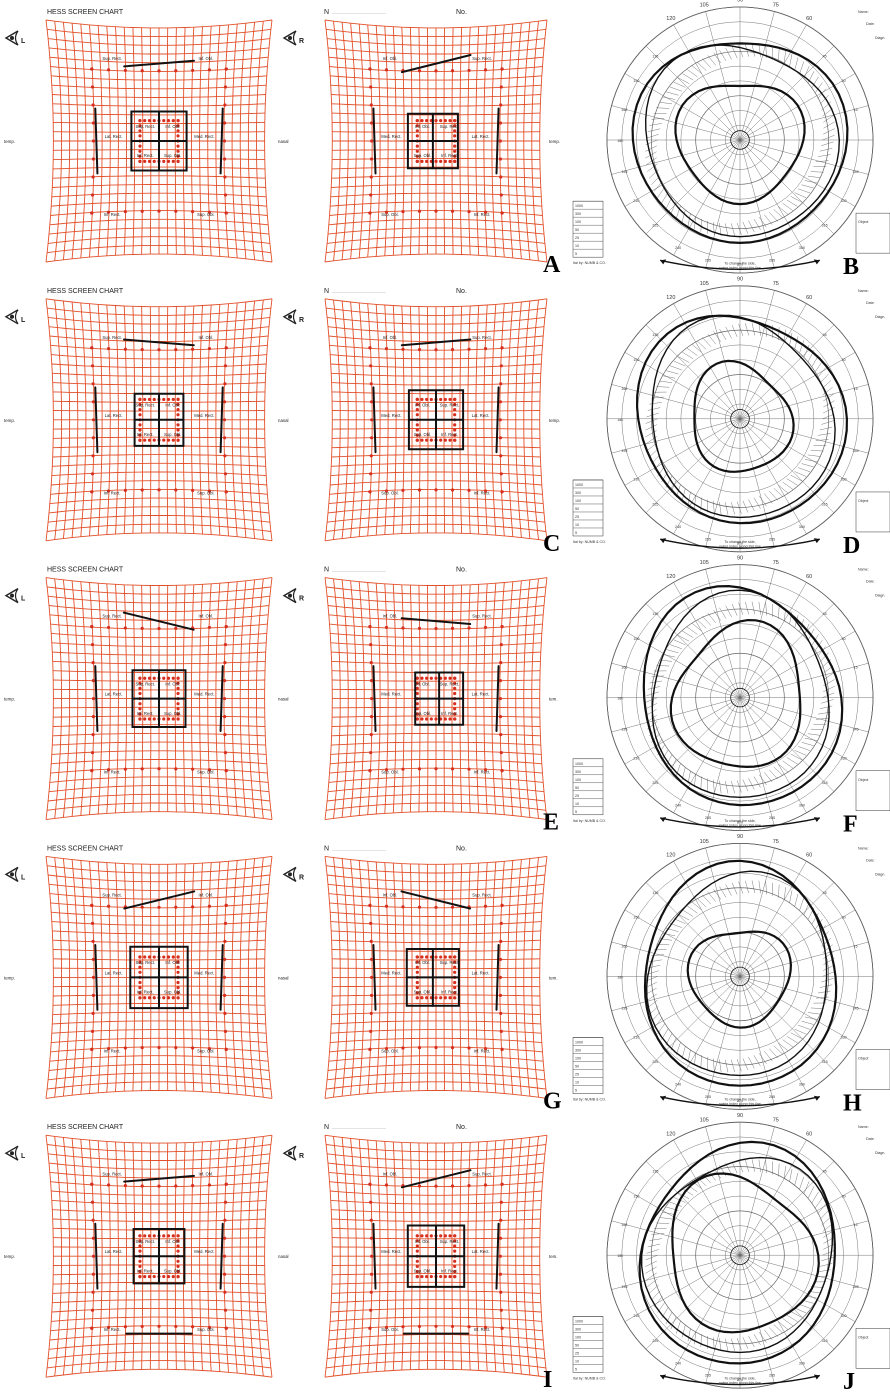 The width and height of the screenshot is (890, 1394). I want to click on panel-letter: G, so click(552, 1101).